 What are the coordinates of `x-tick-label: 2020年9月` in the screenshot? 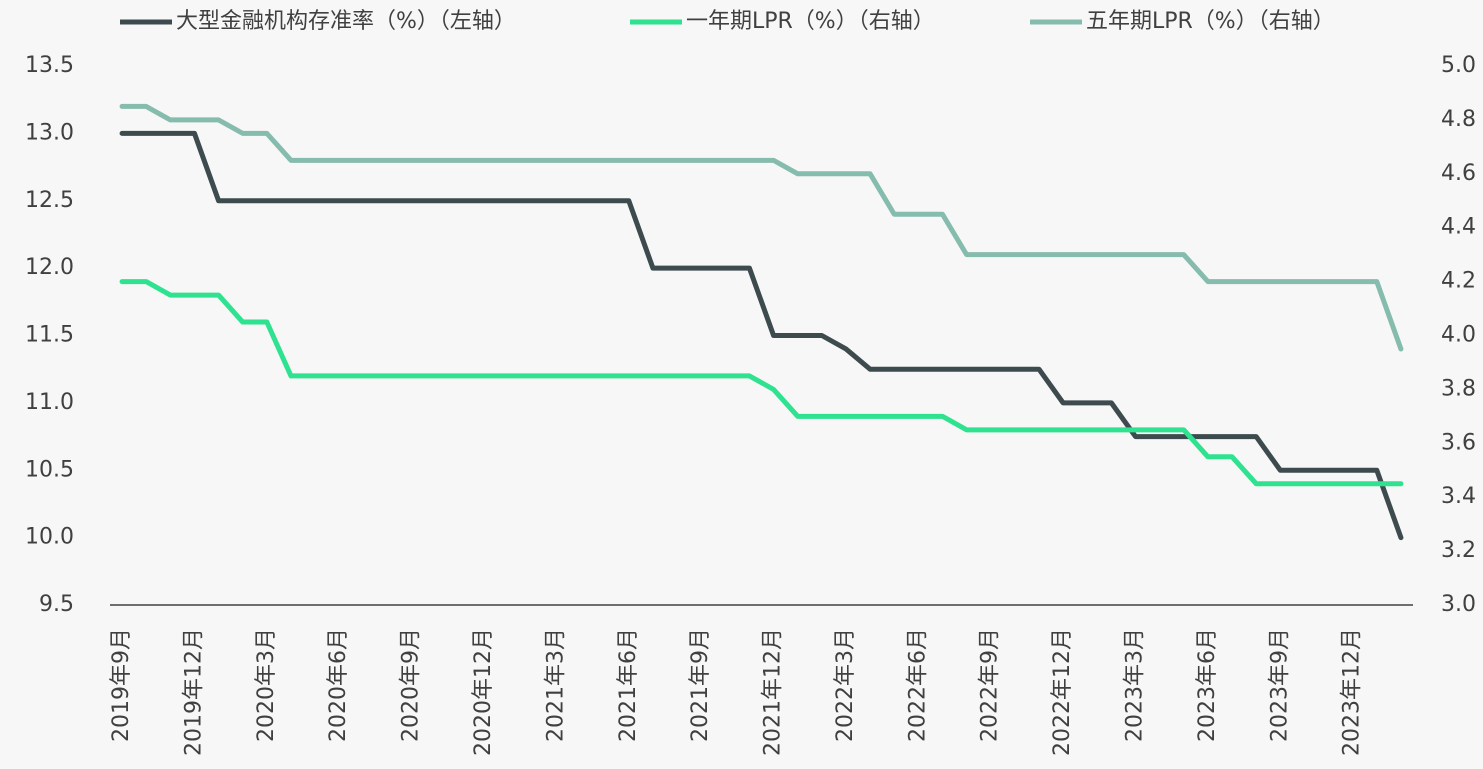 It's located at (411, 685).